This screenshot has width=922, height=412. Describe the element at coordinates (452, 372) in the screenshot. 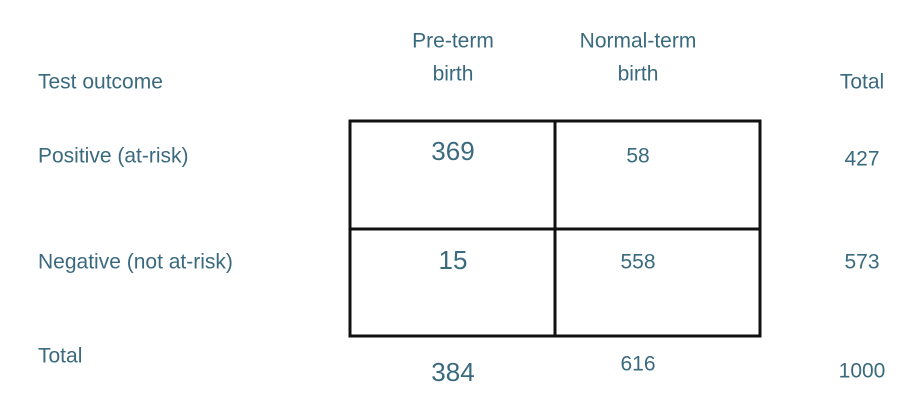

I see `cell-value: 384` at that location.